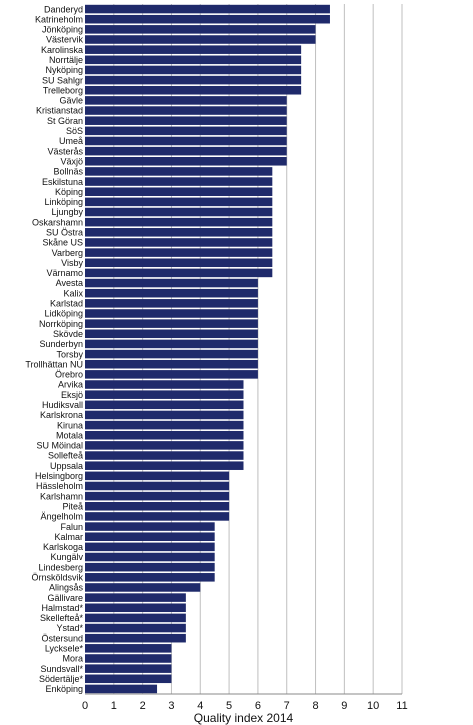 The width and height of the screenshot is (473, 725). What do you see at coordinates (63, 90) in the screenshot?
I see `category-label: Trelleborg` at bounding box center [63, 90].